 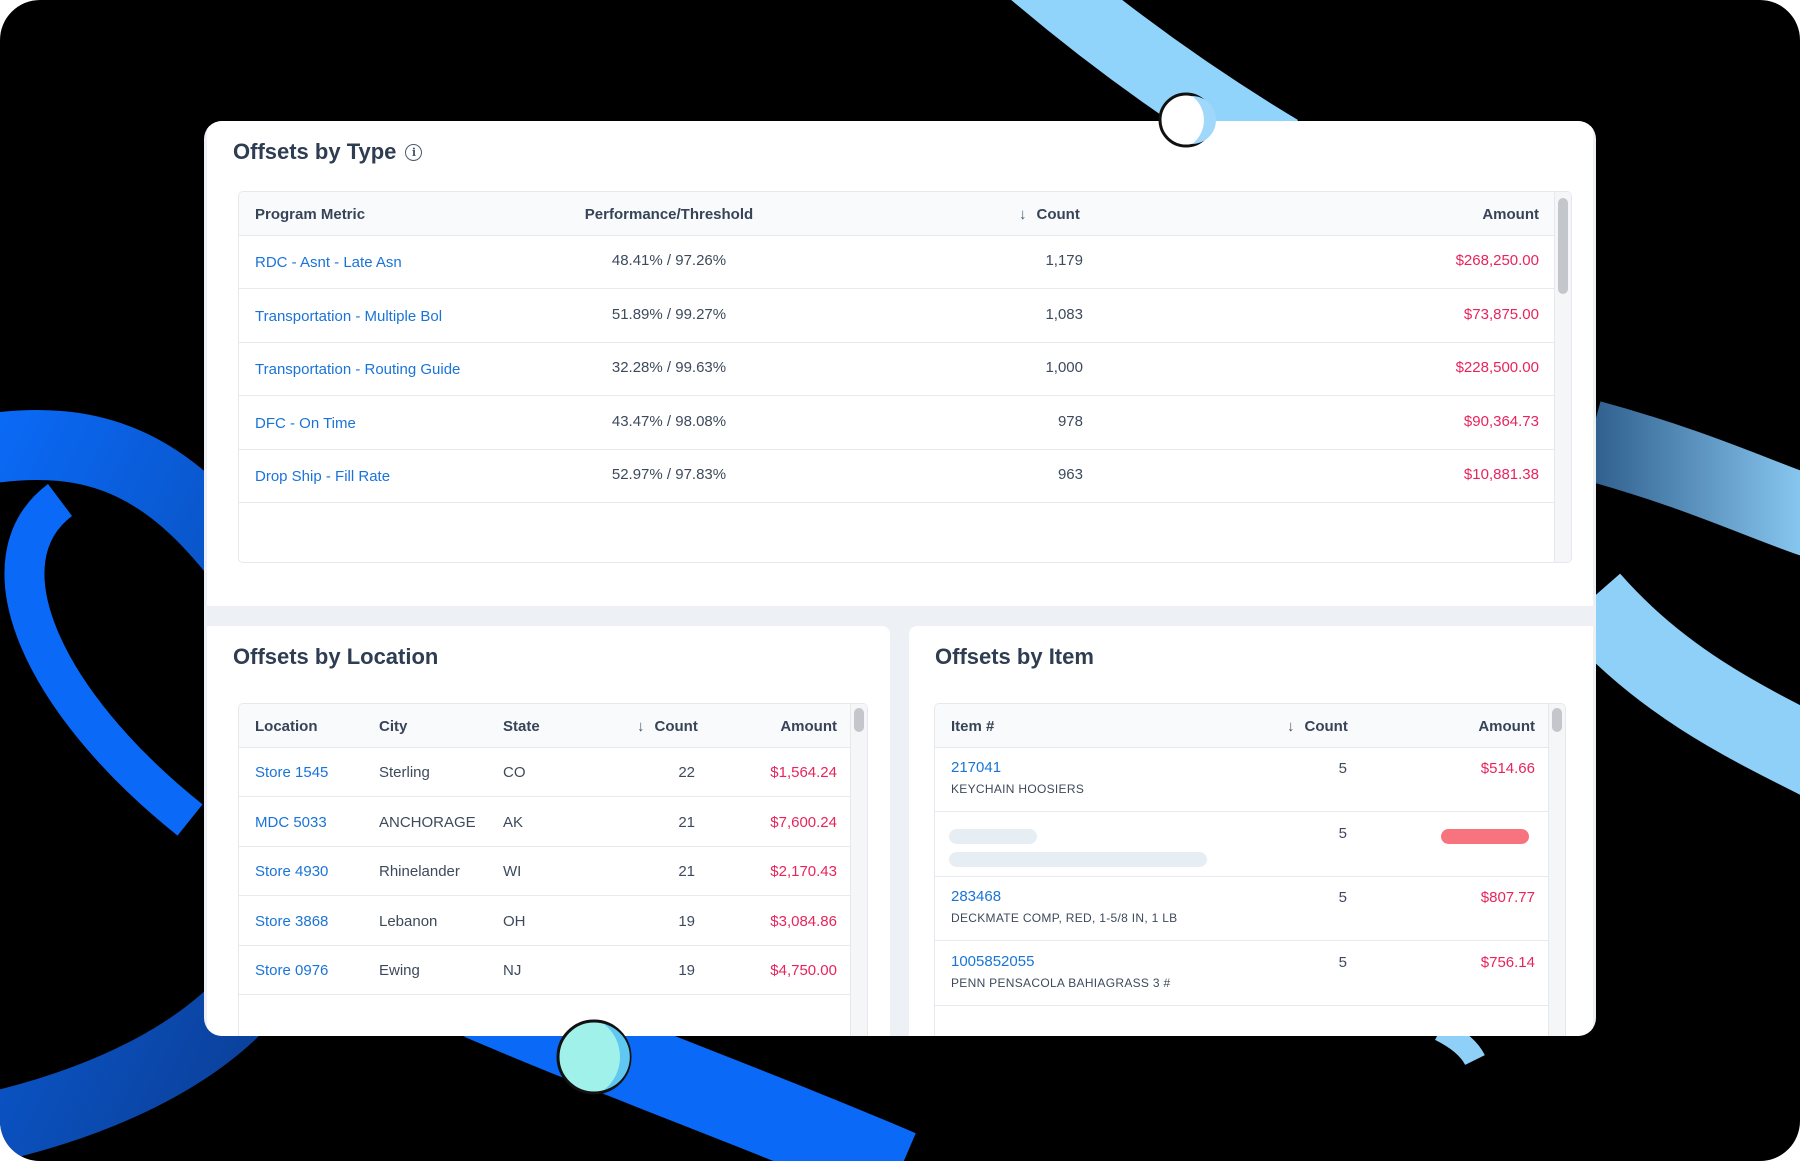 I want to click on location-link: Store 3868, so click(x=292, y=921).